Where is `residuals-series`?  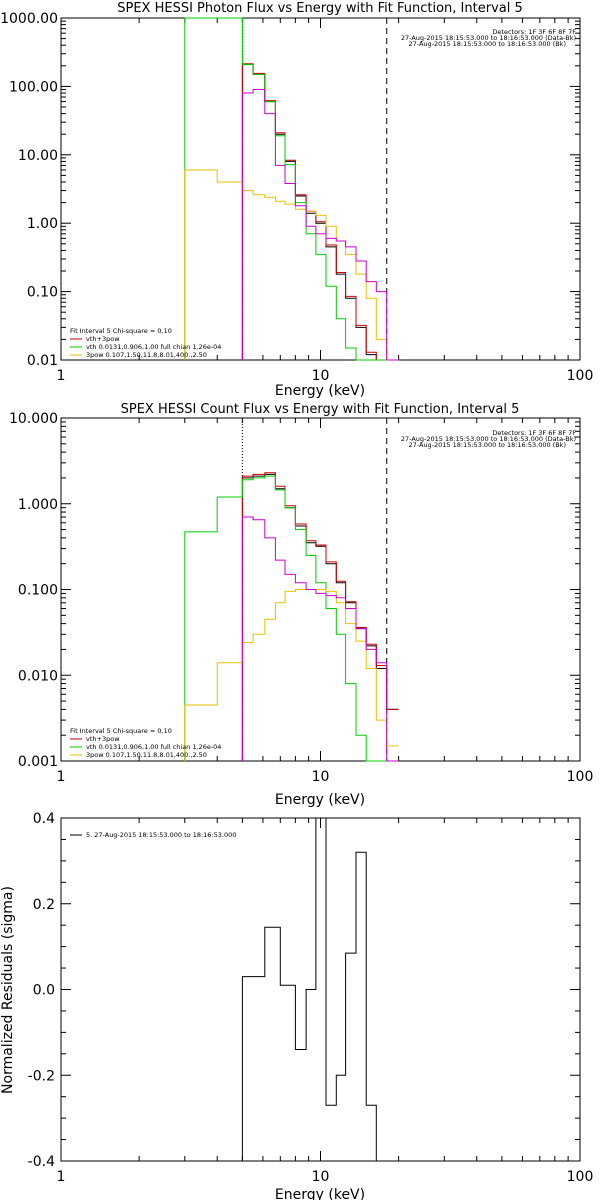 residuals-series is located at coordinates (314, 989).